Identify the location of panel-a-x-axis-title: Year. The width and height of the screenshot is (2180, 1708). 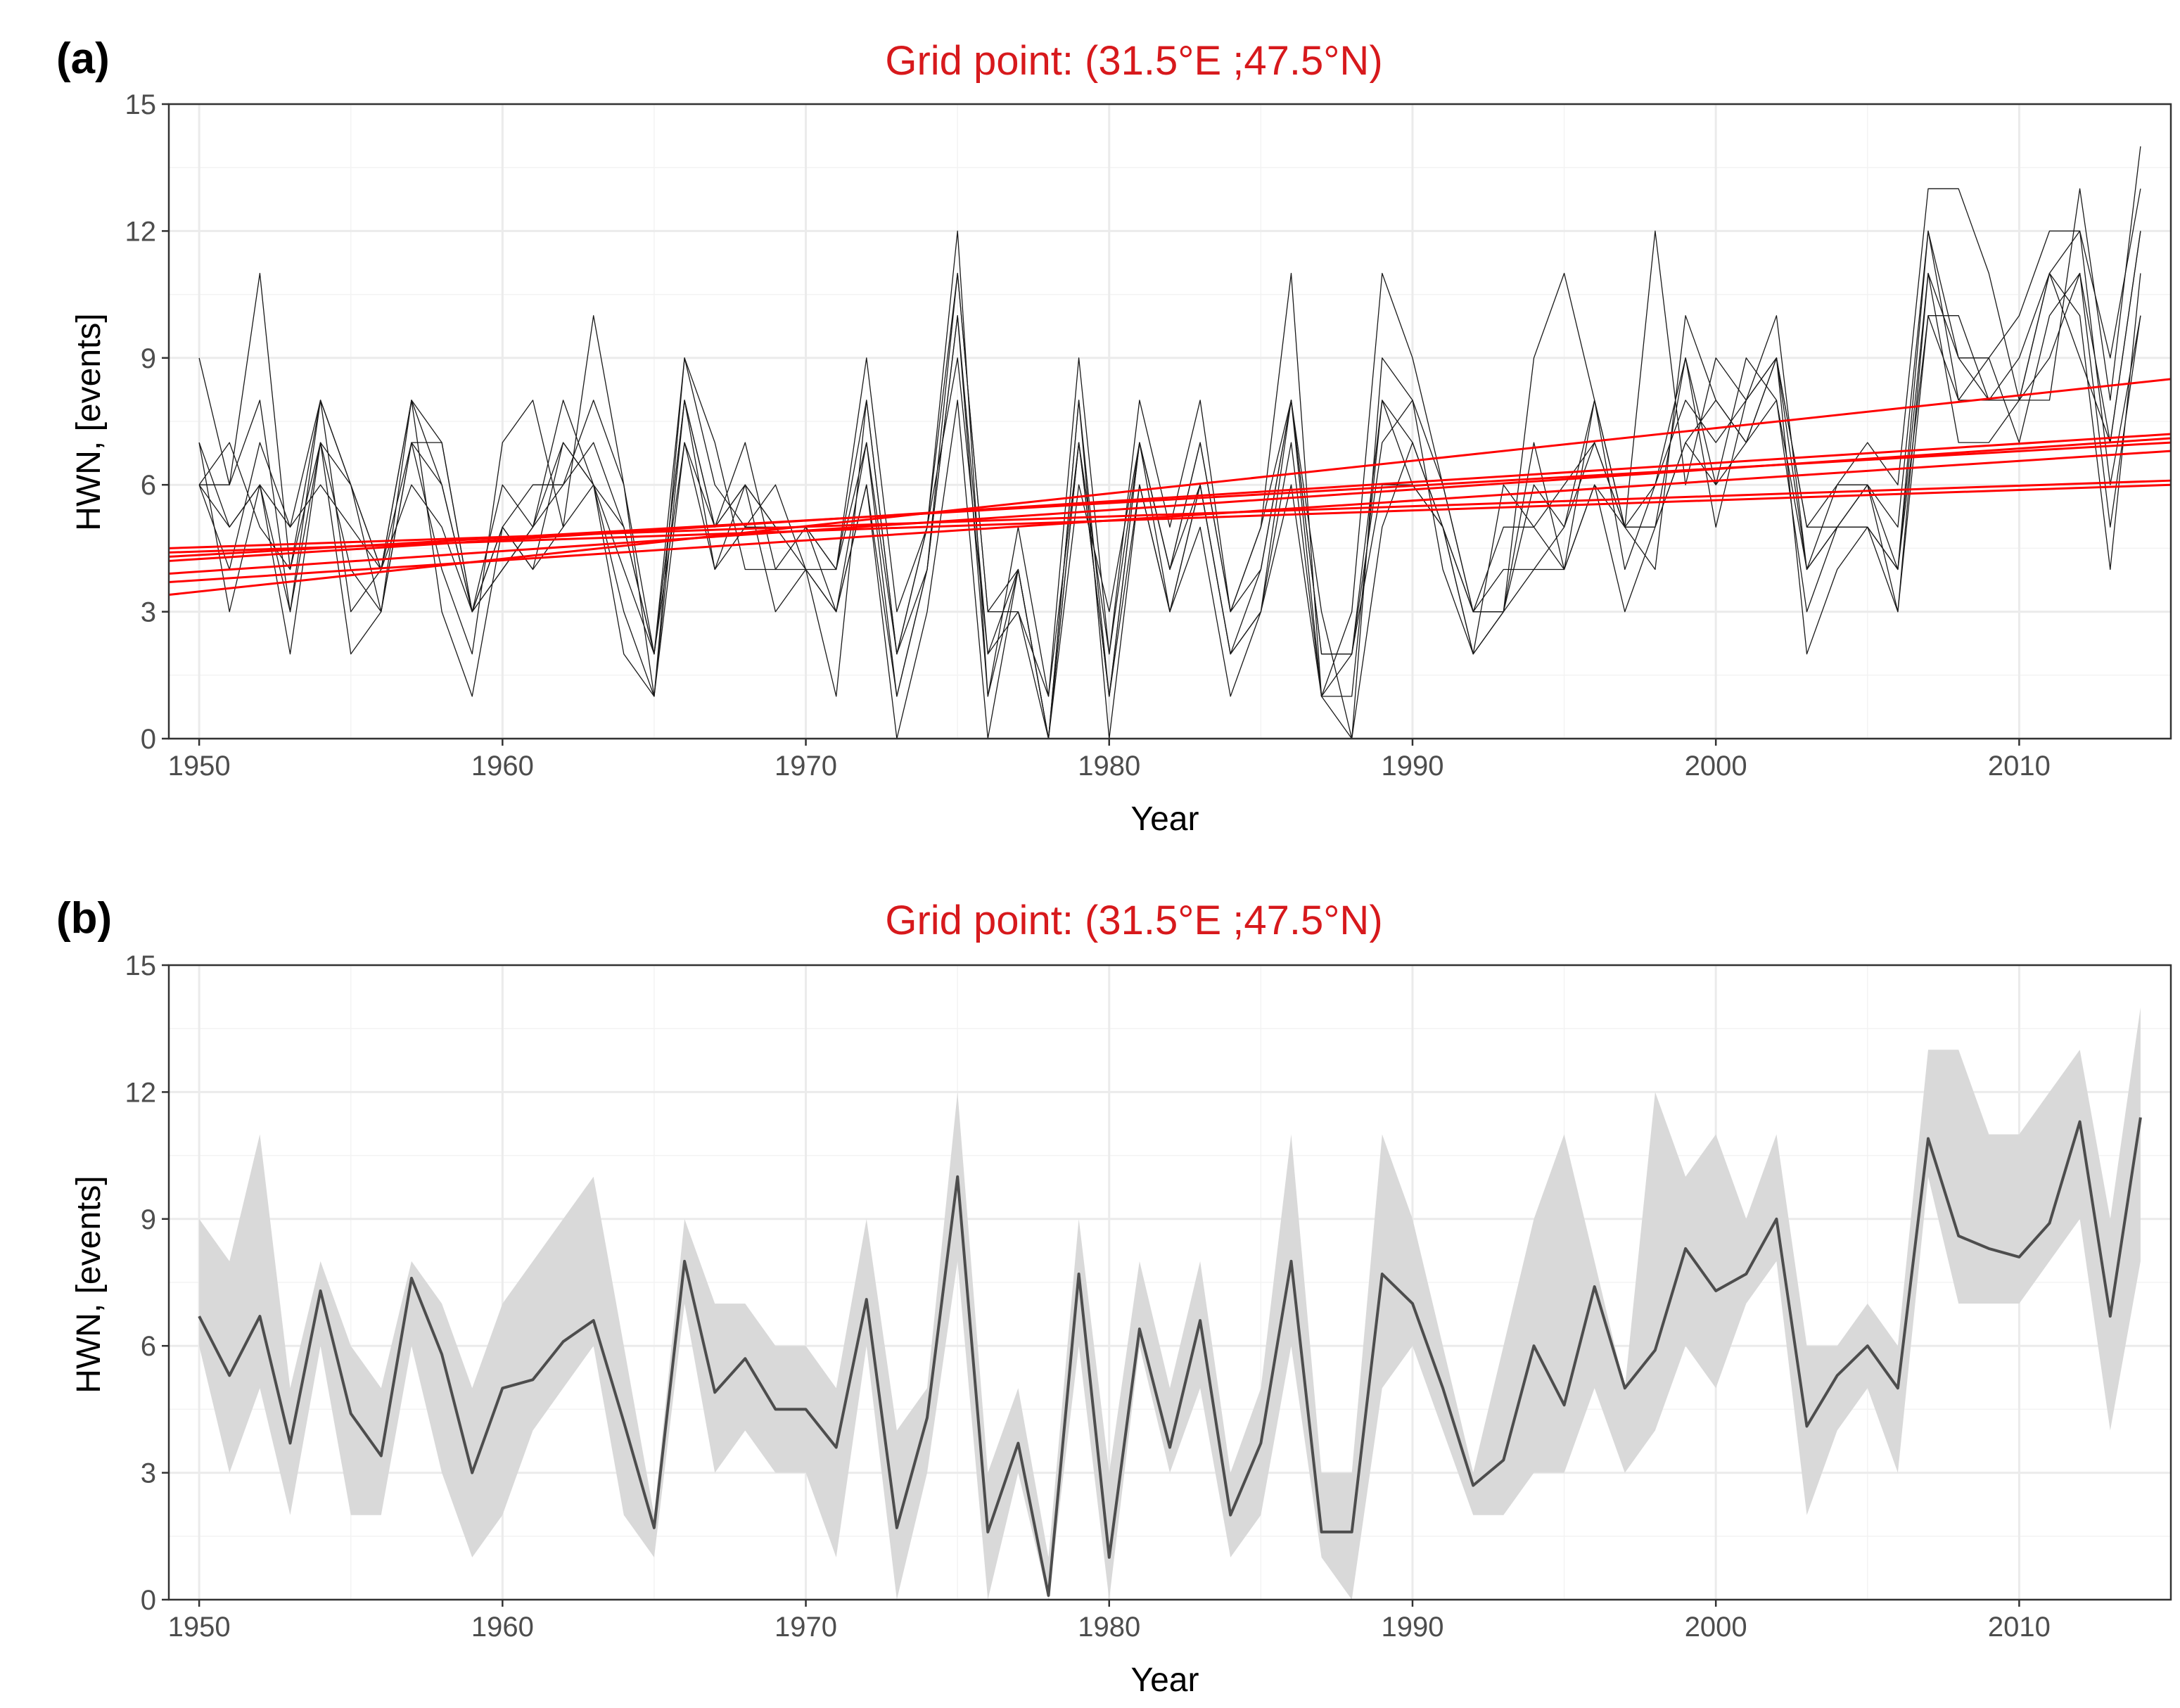
(1165, 819).